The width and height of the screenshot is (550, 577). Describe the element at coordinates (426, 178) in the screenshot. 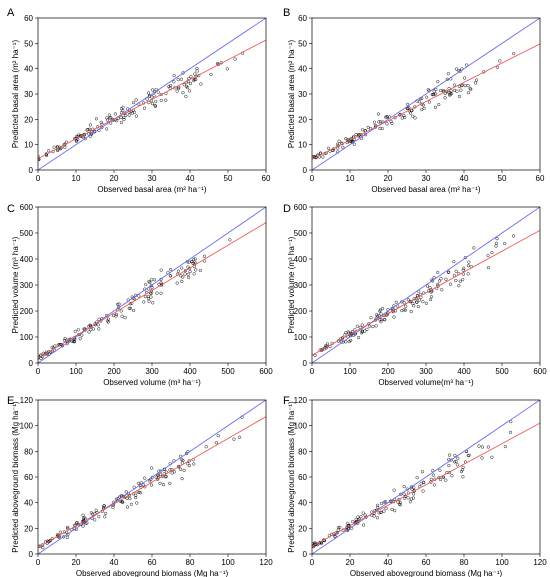

I see `x-tick-label: 30` at that location.